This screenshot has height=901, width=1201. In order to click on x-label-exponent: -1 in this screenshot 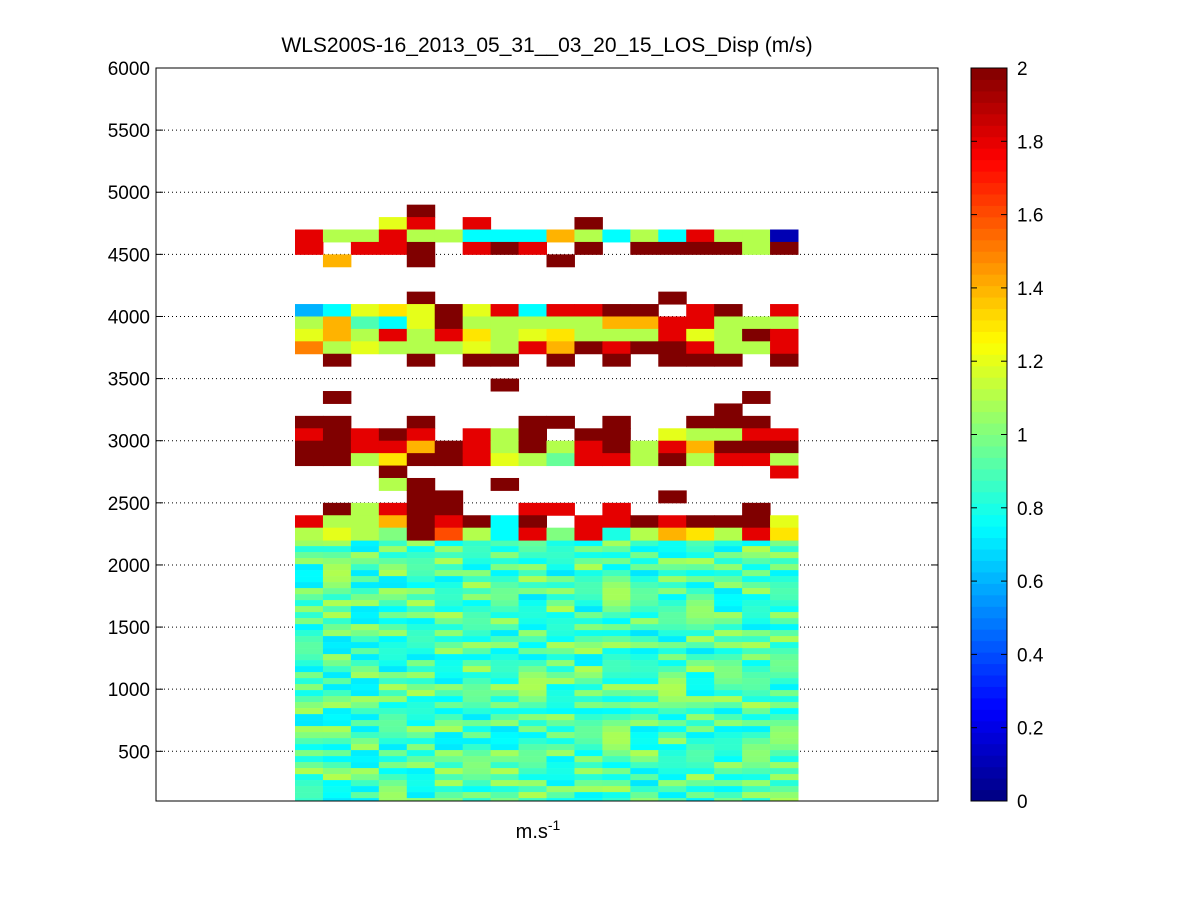, I will do `click(554, 825)`.